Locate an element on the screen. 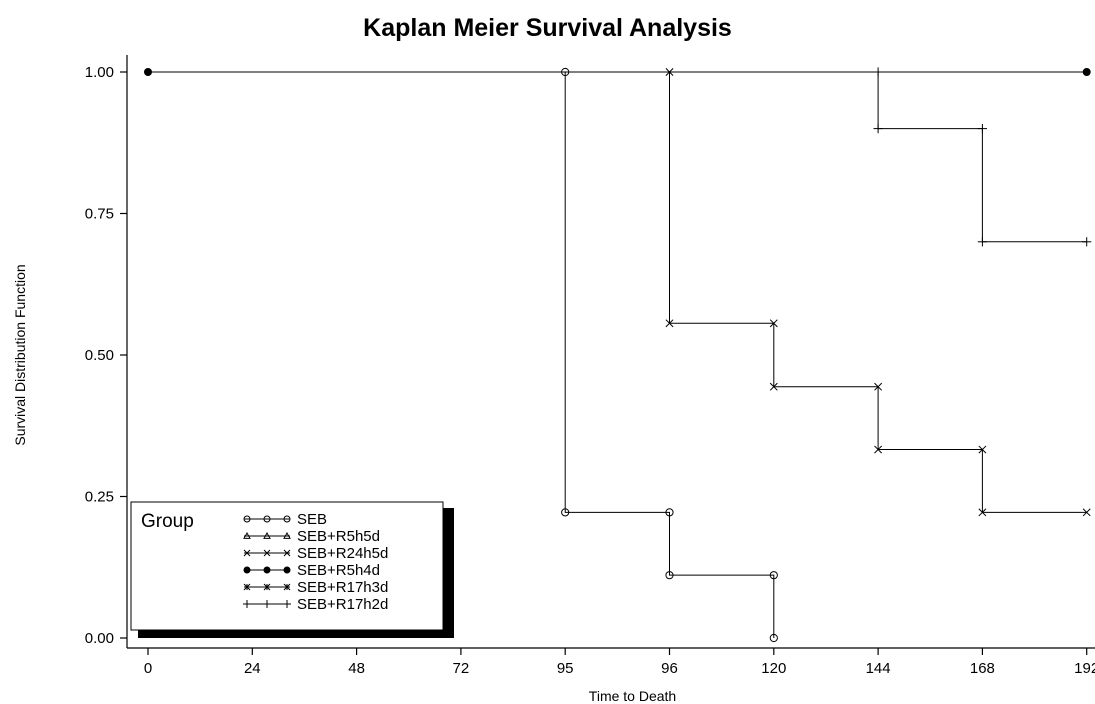 This screenshot has width=1095, height=704. legend-label: SEB+R5h4d is located at coordinates (338, 570).